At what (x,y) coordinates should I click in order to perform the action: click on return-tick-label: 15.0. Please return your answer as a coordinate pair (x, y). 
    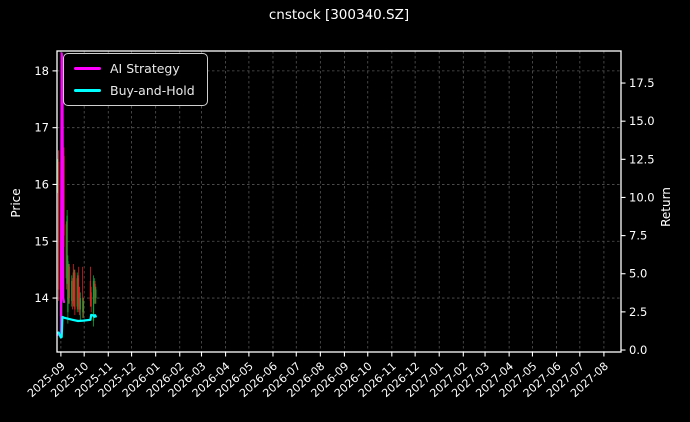
    Looking at the image, I should click on (642, 121).